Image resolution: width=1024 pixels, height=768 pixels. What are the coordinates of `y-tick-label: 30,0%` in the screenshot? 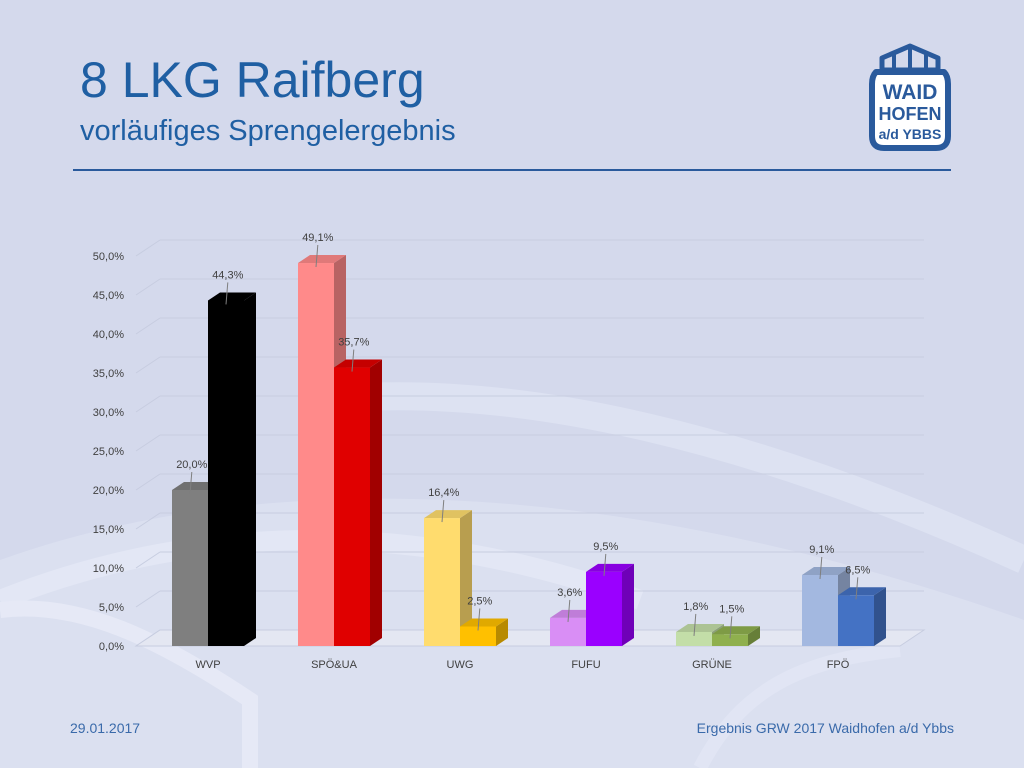 It's located at (108, 413).